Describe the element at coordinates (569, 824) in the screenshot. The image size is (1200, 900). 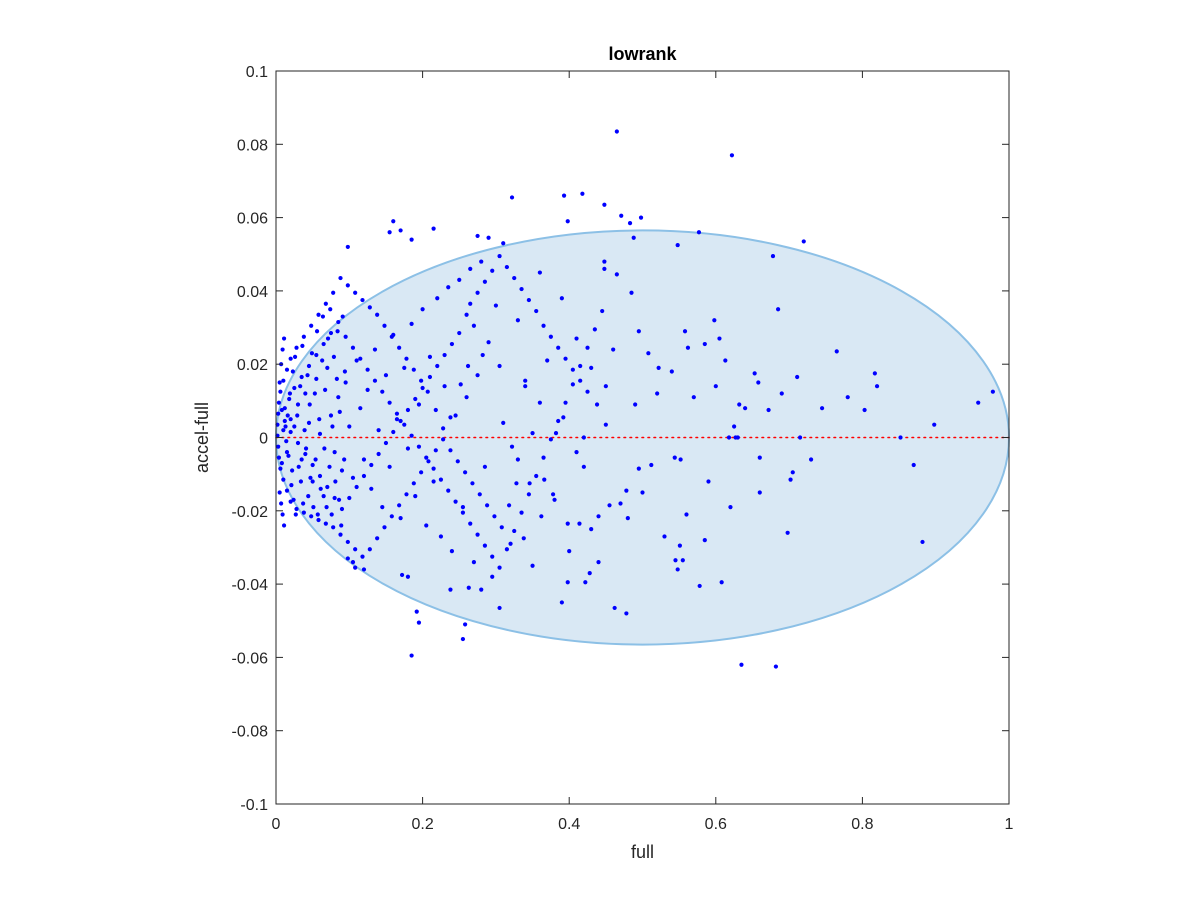
I see `x-tick-label: 0.4` at that location.